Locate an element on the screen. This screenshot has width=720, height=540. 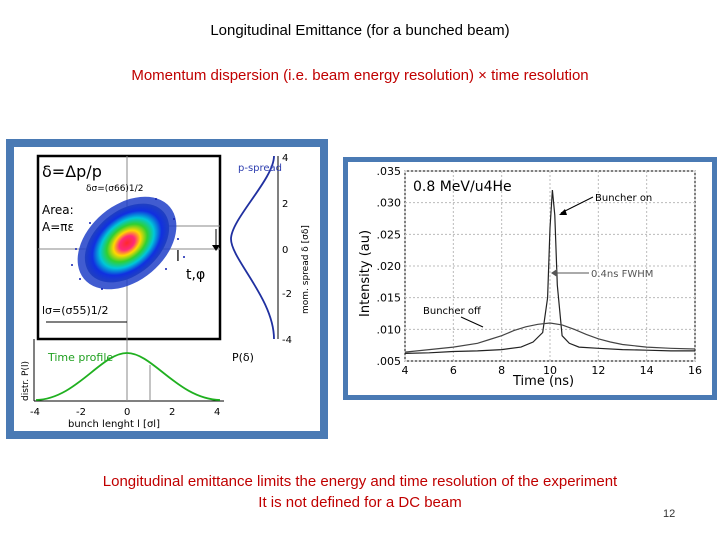
right-tick-minus-4: -4 is located at coordinates (287, 340).